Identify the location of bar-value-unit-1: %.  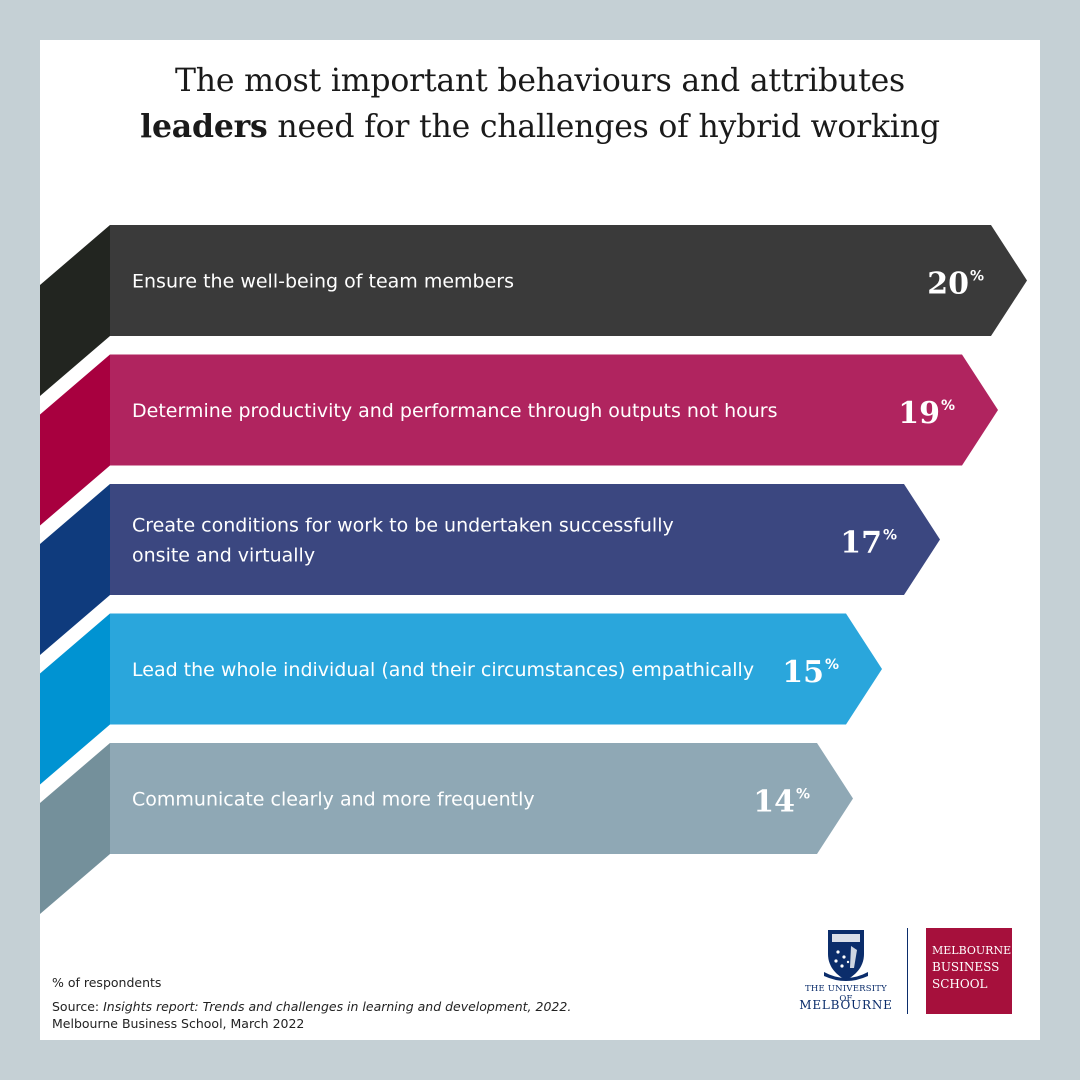
(977, 277).